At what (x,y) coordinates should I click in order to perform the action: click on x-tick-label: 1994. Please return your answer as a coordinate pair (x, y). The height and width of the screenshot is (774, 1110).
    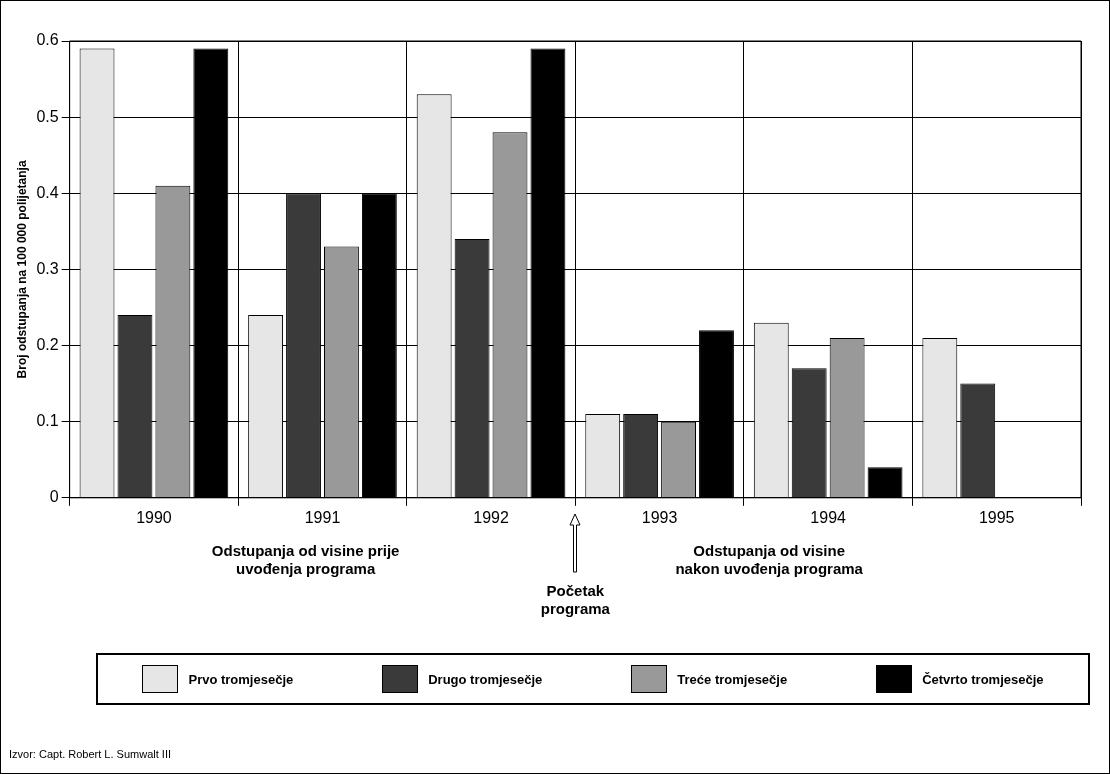
    Looking at the image, I should click on (828, 517).